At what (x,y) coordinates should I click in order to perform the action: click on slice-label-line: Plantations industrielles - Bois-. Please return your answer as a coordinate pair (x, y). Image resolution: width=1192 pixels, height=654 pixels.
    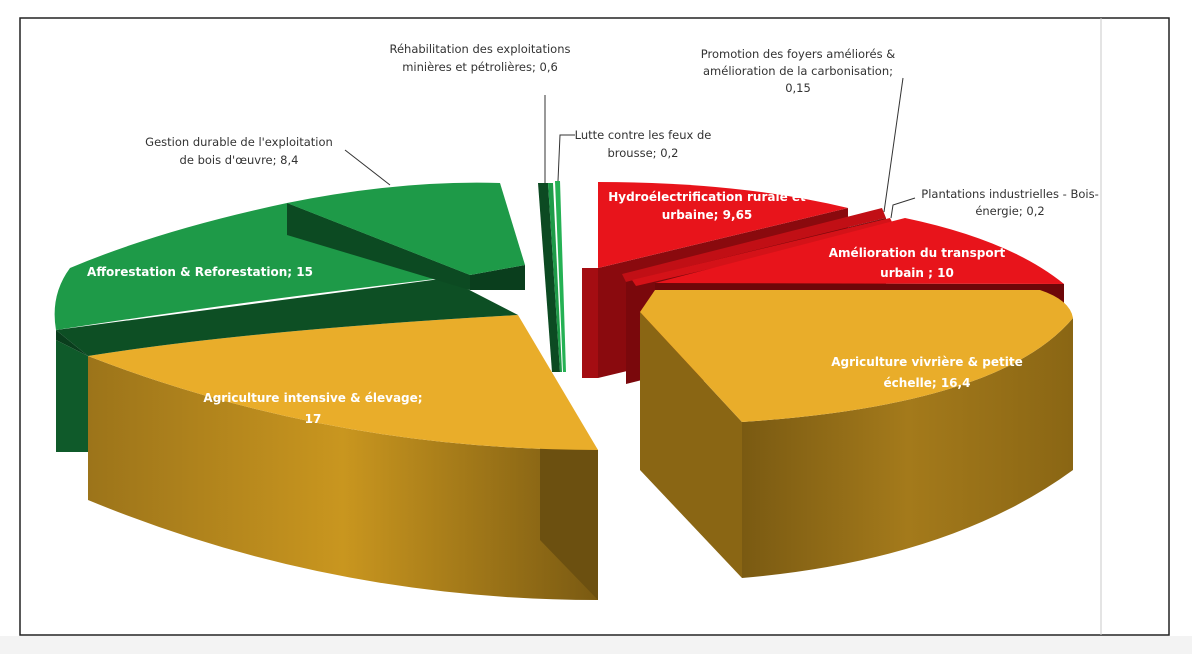
    Looking at the image, I should click on (1009, 194).